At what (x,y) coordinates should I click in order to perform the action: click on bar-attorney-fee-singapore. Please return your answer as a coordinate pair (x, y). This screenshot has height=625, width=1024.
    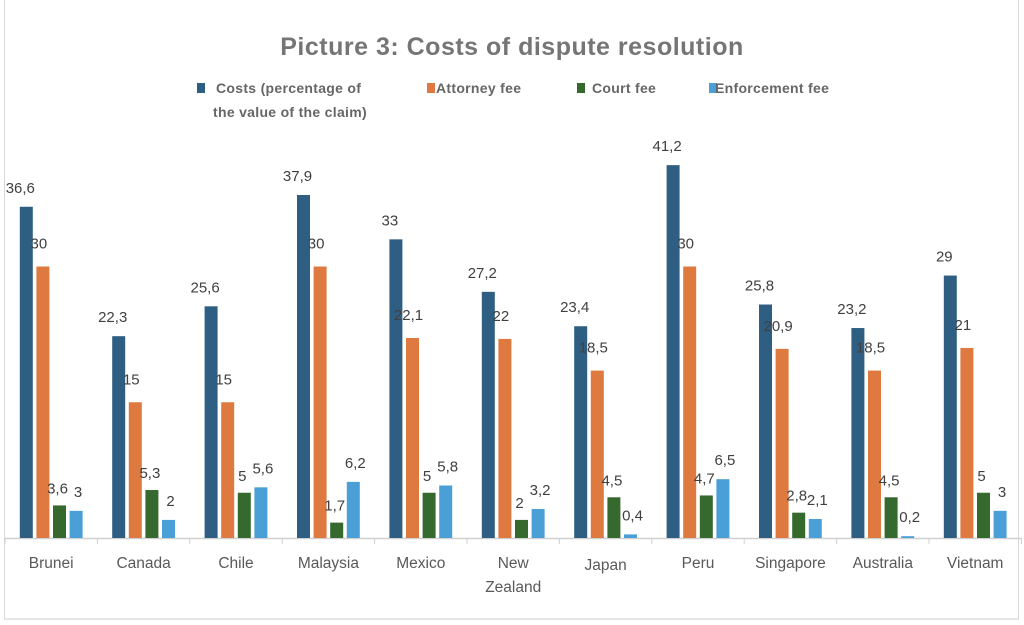
    Looking at the image, I should click on (782, 443).